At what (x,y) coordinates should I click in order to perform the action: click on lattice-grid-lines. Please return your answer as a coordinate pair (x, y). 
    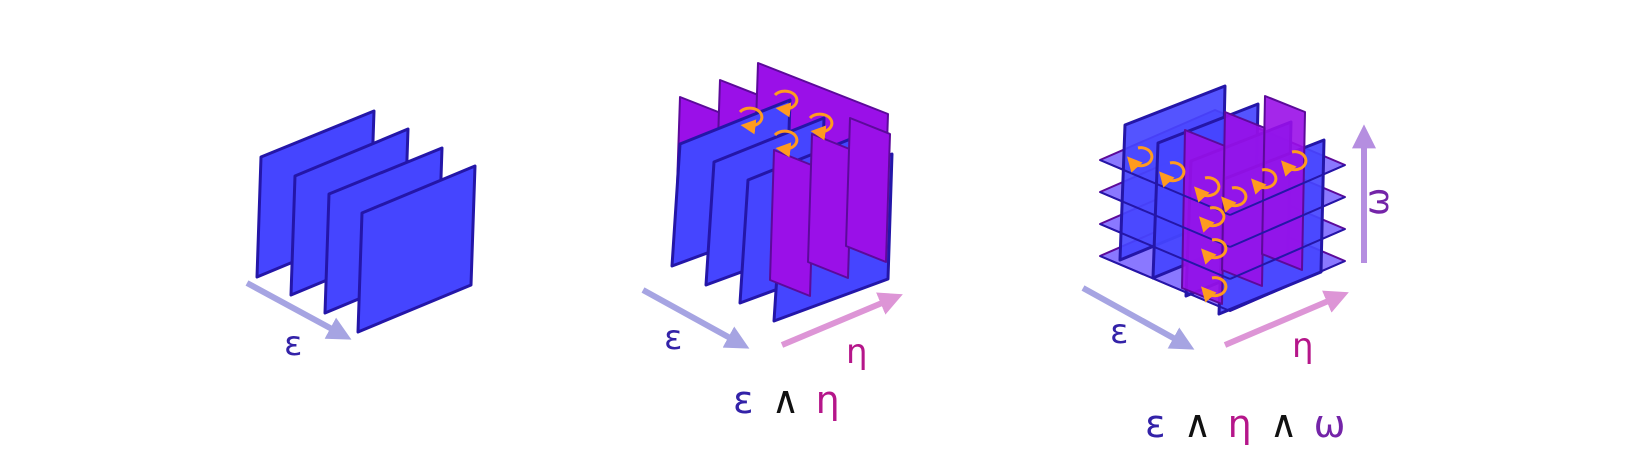
    Looking at the image, I should click on (1222, 235).